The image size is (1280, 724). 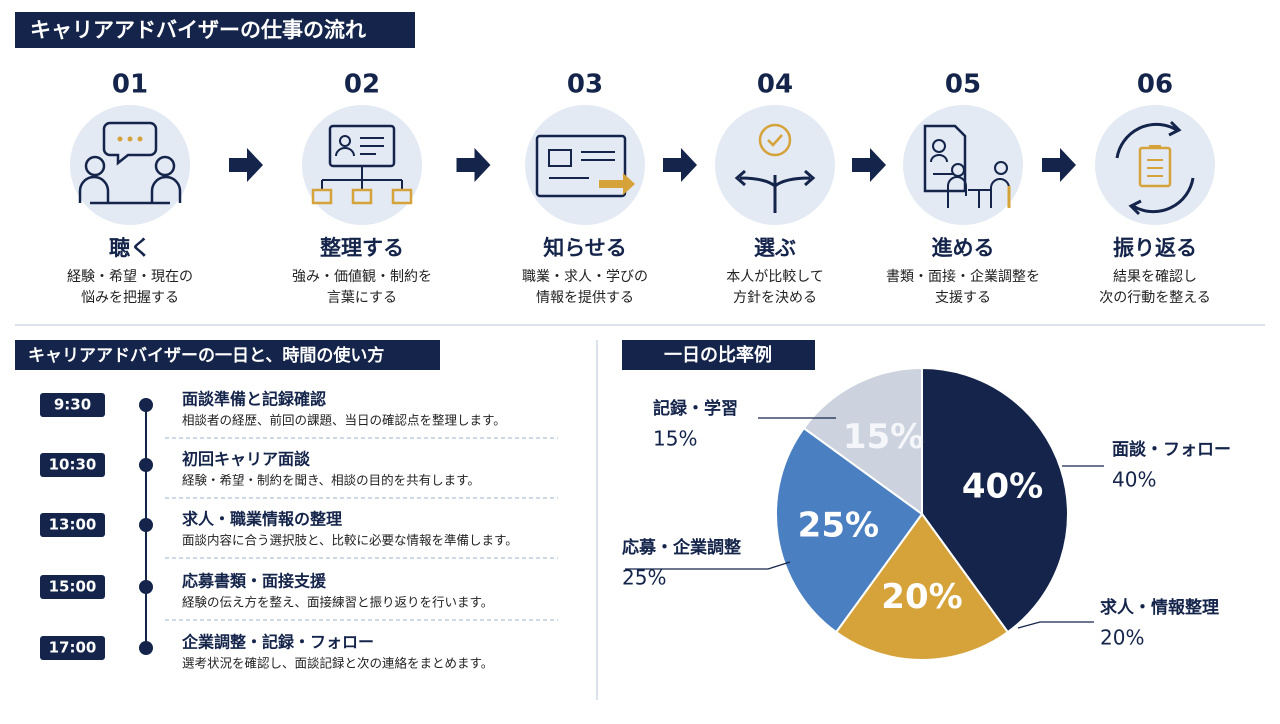 What do you see at coordinates (1171, 449) in the screenshot?
I see `legend-label: 面談・フォロー` at bounding box center [1171, 449].